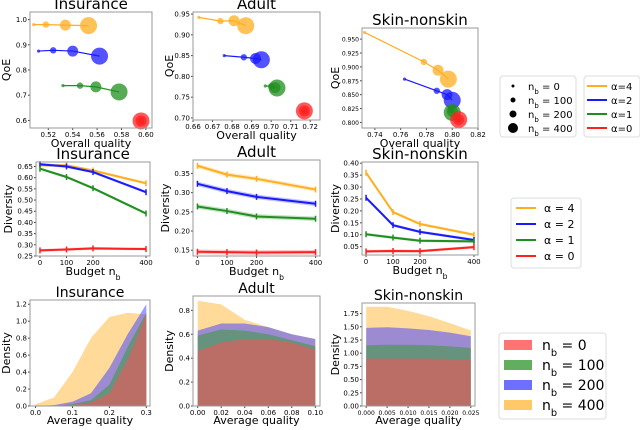 This screenshot has height=430, width=640. I want to click on x-tick-label: 0.025, so click(470, 413).